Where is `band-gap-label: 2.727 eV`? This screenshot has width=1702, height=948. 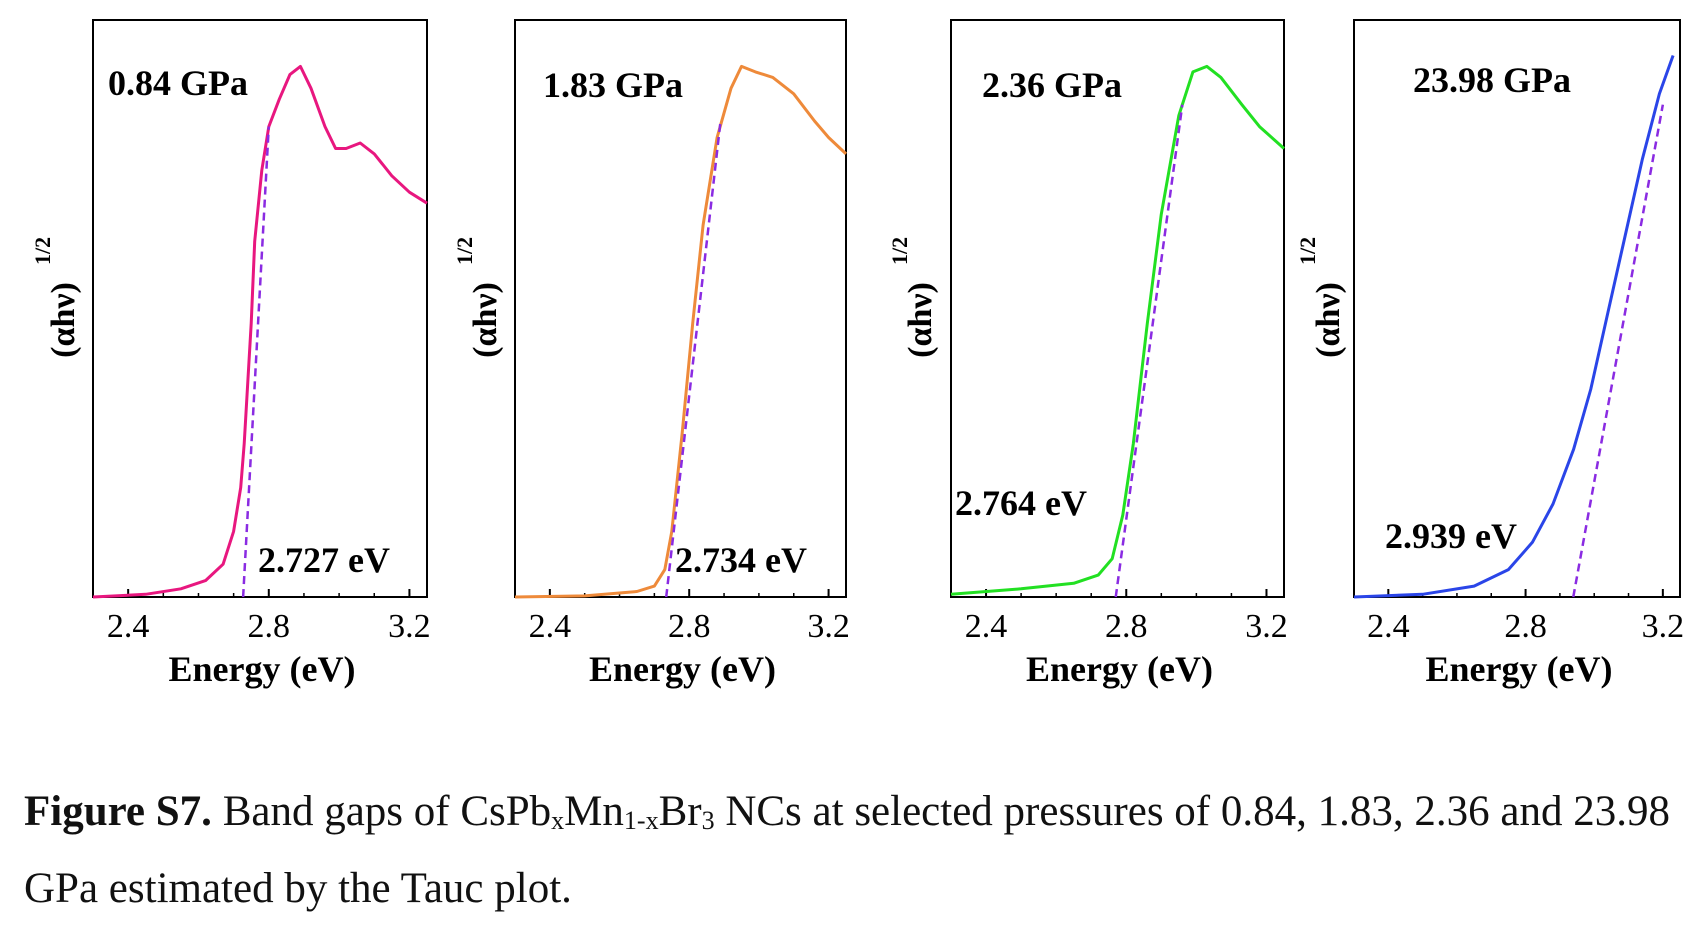 band-gap-label: 2.727 eV is located at coordinates (324, 560).